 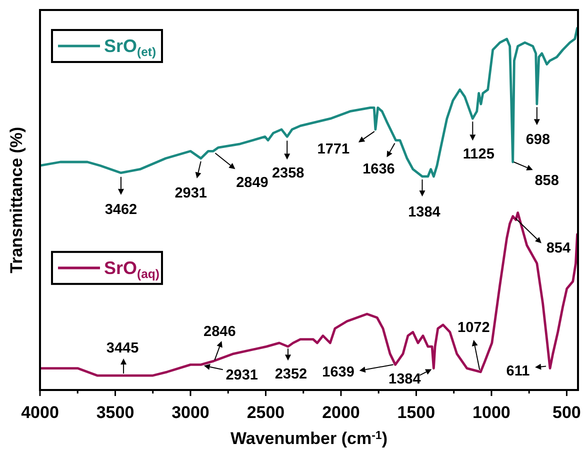 What do you see at coordinates (16, 200) in the screenshot?
I see `y-axis-title: Transmittance (%)` at bounding box center [16, 200].